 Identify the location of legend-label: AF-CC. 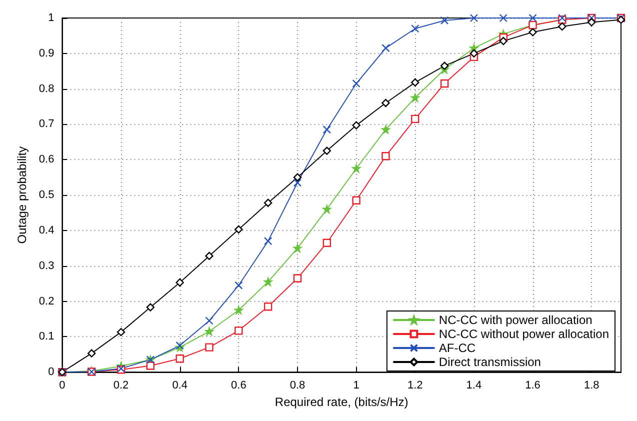
(457, 348).